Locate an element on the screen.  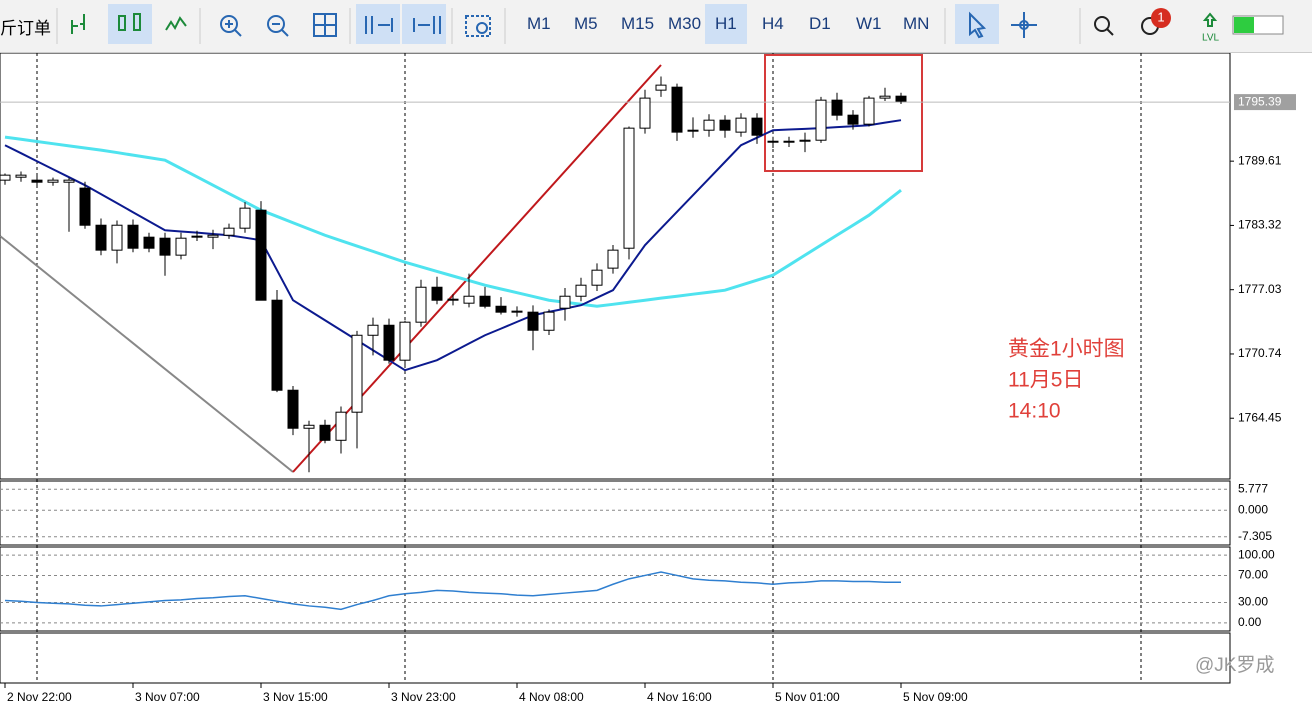
watermark: @JK罗成 is located at coordinates (1234, 665).